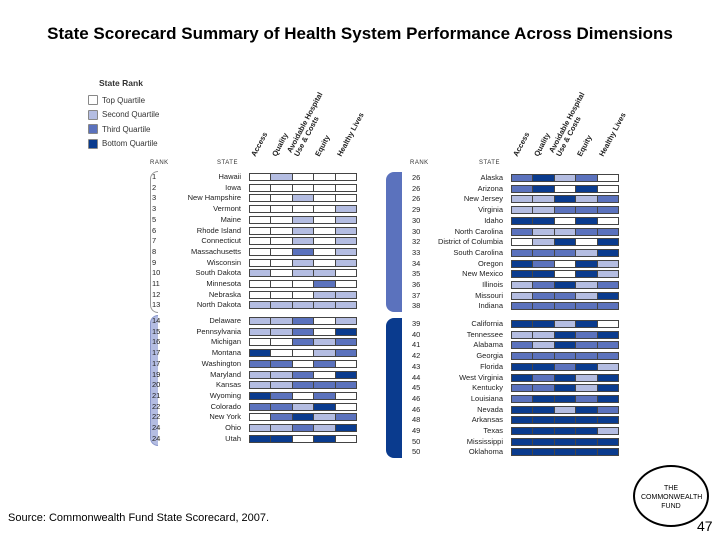  Describe the element at coordinates (156, 363) in the screenshot. I see `rank-value: 17` at that location.